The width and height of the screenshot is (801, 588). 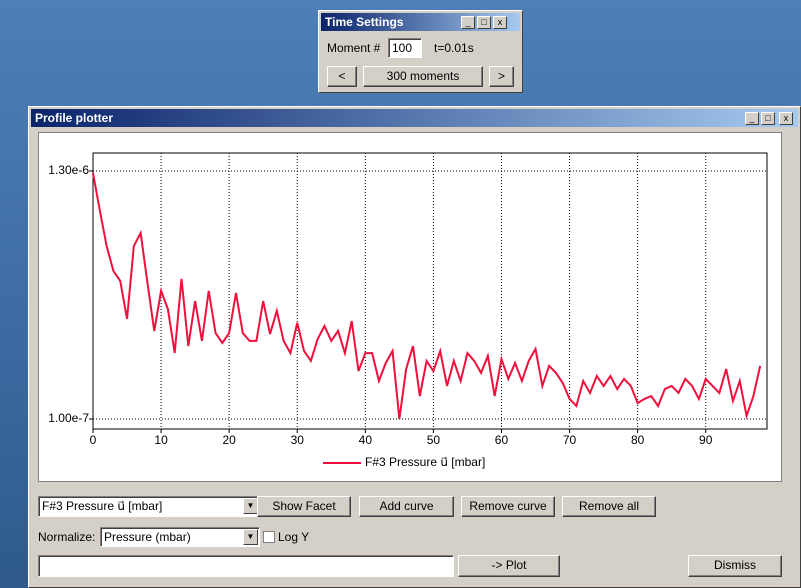 What do you see at coordinates (68, 170) in the screenshot?
I see `y-tick-label: 1.30e-6` at bounding box center [68, 170].